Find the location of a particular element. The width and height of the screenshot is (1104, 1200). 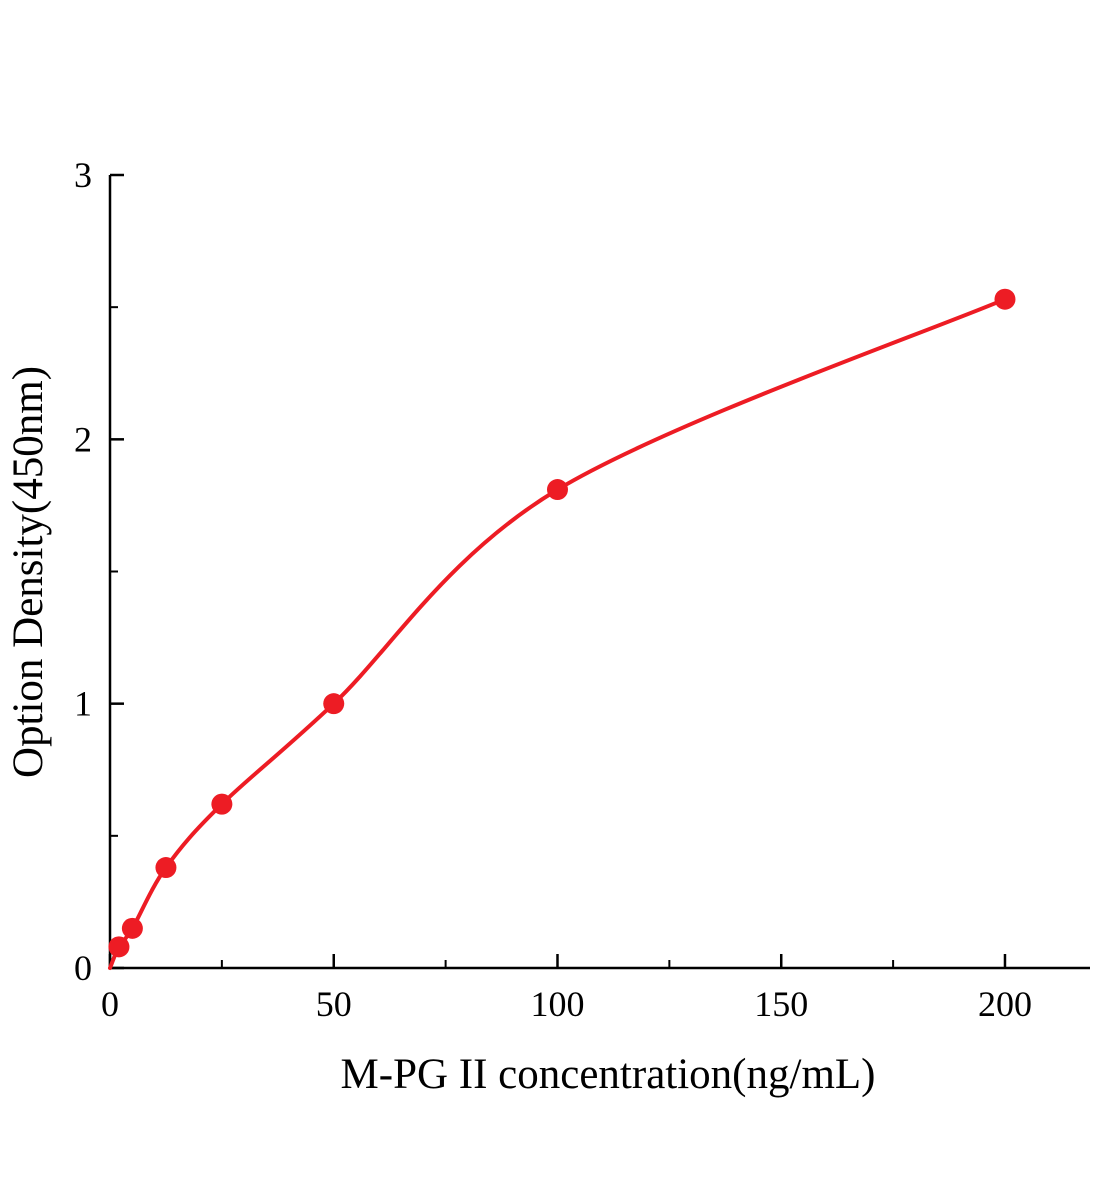

x-tick-label: 100 is located at coordinates (557, 1004).